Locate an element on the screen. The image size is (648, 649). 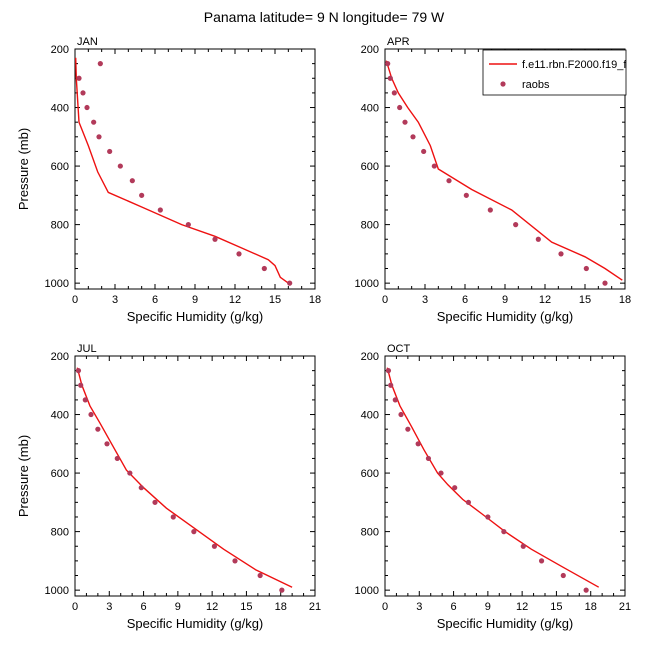
legend-obs-label: raobs is located at coordinates (536, 85).